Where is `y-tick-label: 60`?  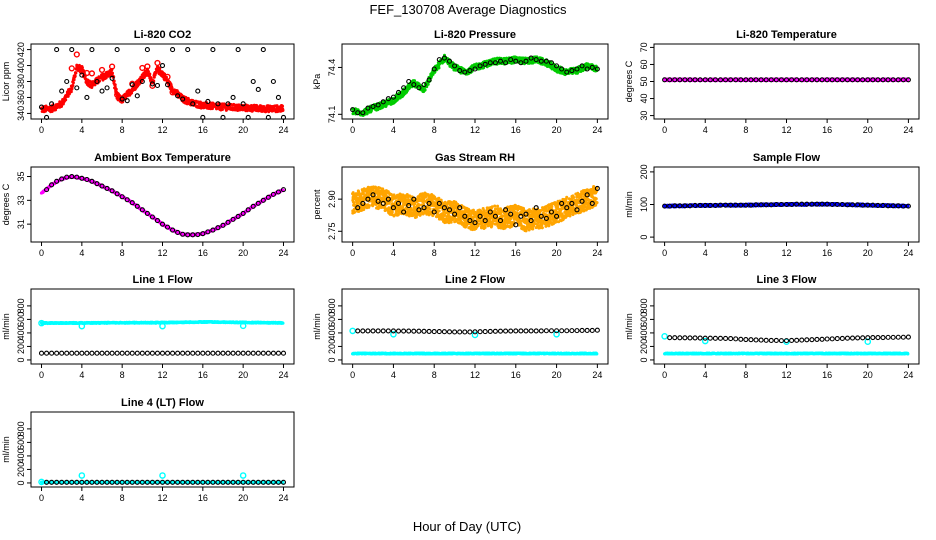
y-tick-label: 60 is located at coordinates (644, 64).